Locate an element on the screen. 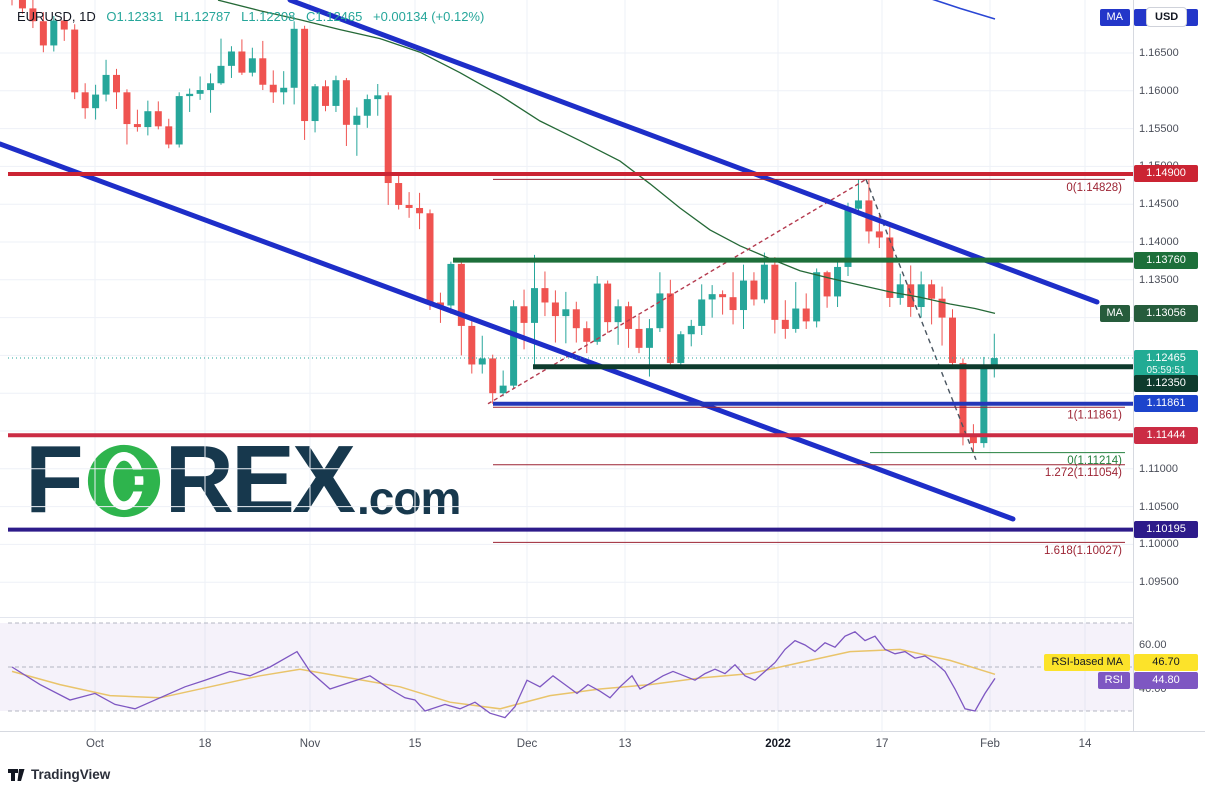 This screenshot has width=1205, height=793. fib-label: 1.272(1.11054) is located at coordinates (1083, 473).